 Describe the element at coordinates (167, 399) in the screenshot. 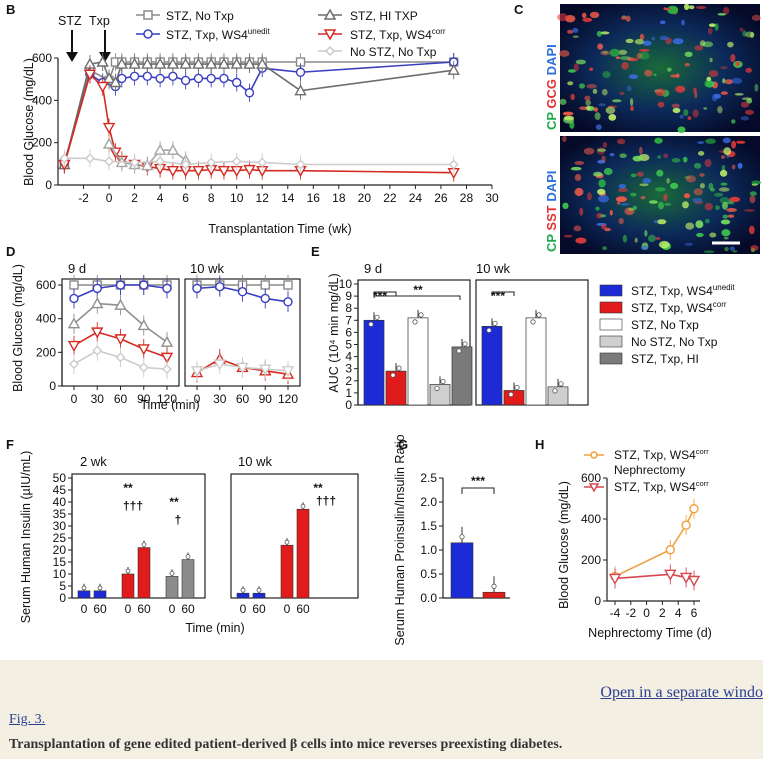

I see `panel-d-x-tick-label: 120` at that location.